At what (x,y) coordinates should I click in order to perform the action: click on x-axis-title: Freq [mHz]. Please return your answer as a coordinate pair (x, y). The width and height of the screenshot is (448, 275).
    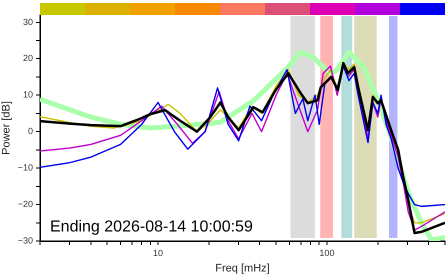
    Looking at the image, I should click on (242, 268).